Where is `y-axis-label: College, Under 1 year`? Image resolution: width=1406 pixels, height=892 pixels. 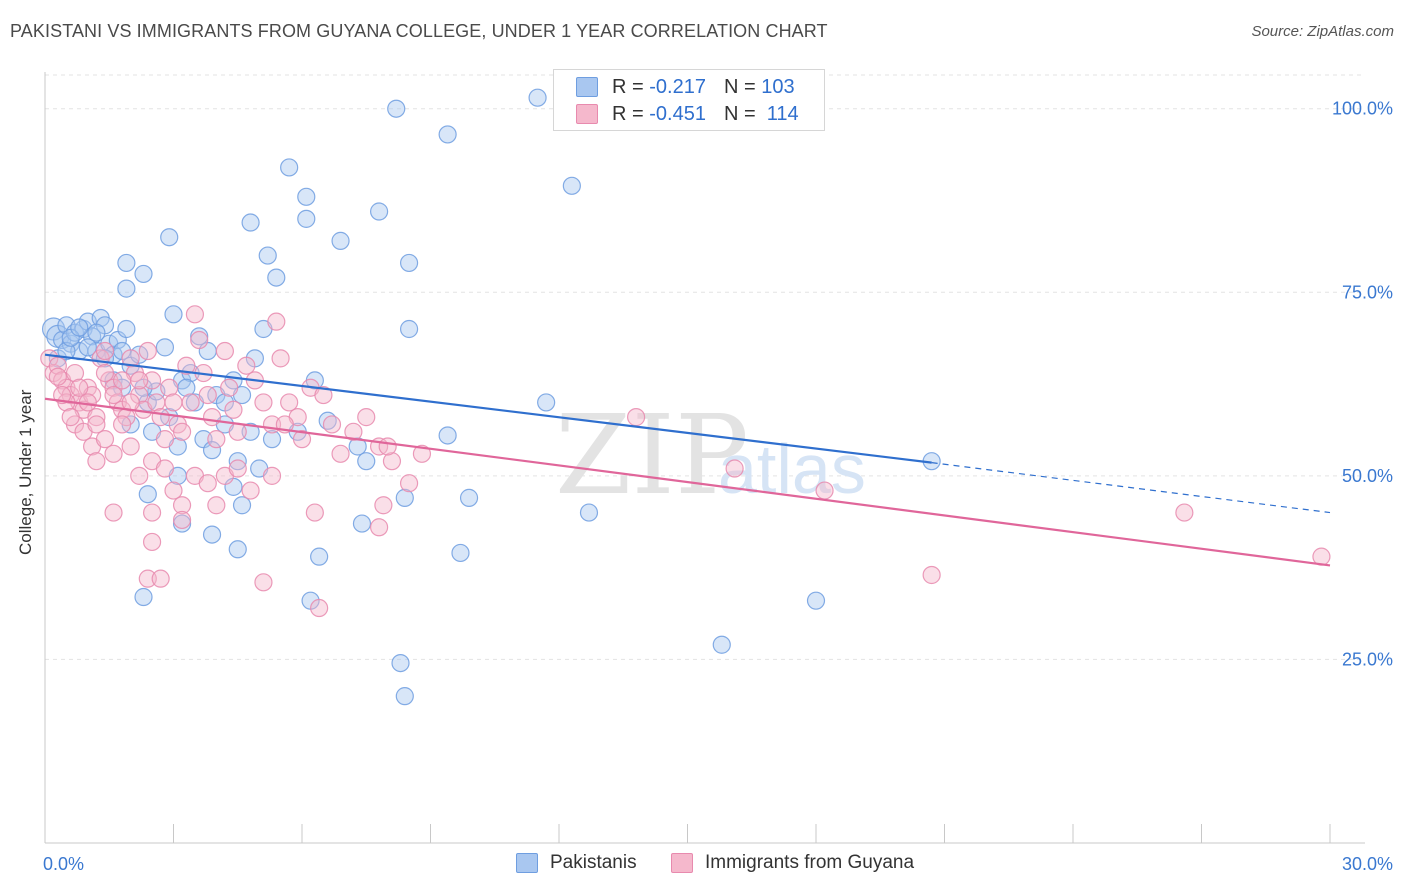
y-axis-label: College, Under 1 year is located at coordinates (25, 472).